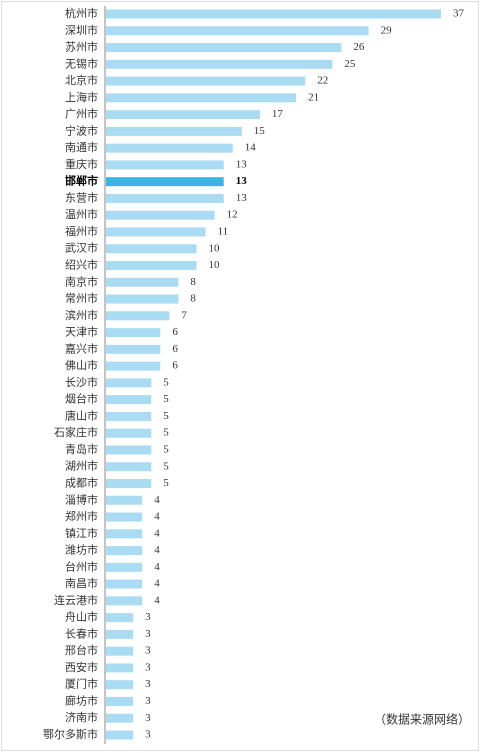  Describe the element at coordinates (184, 315) in the screenshot. I see `value-label: 7` at that location.